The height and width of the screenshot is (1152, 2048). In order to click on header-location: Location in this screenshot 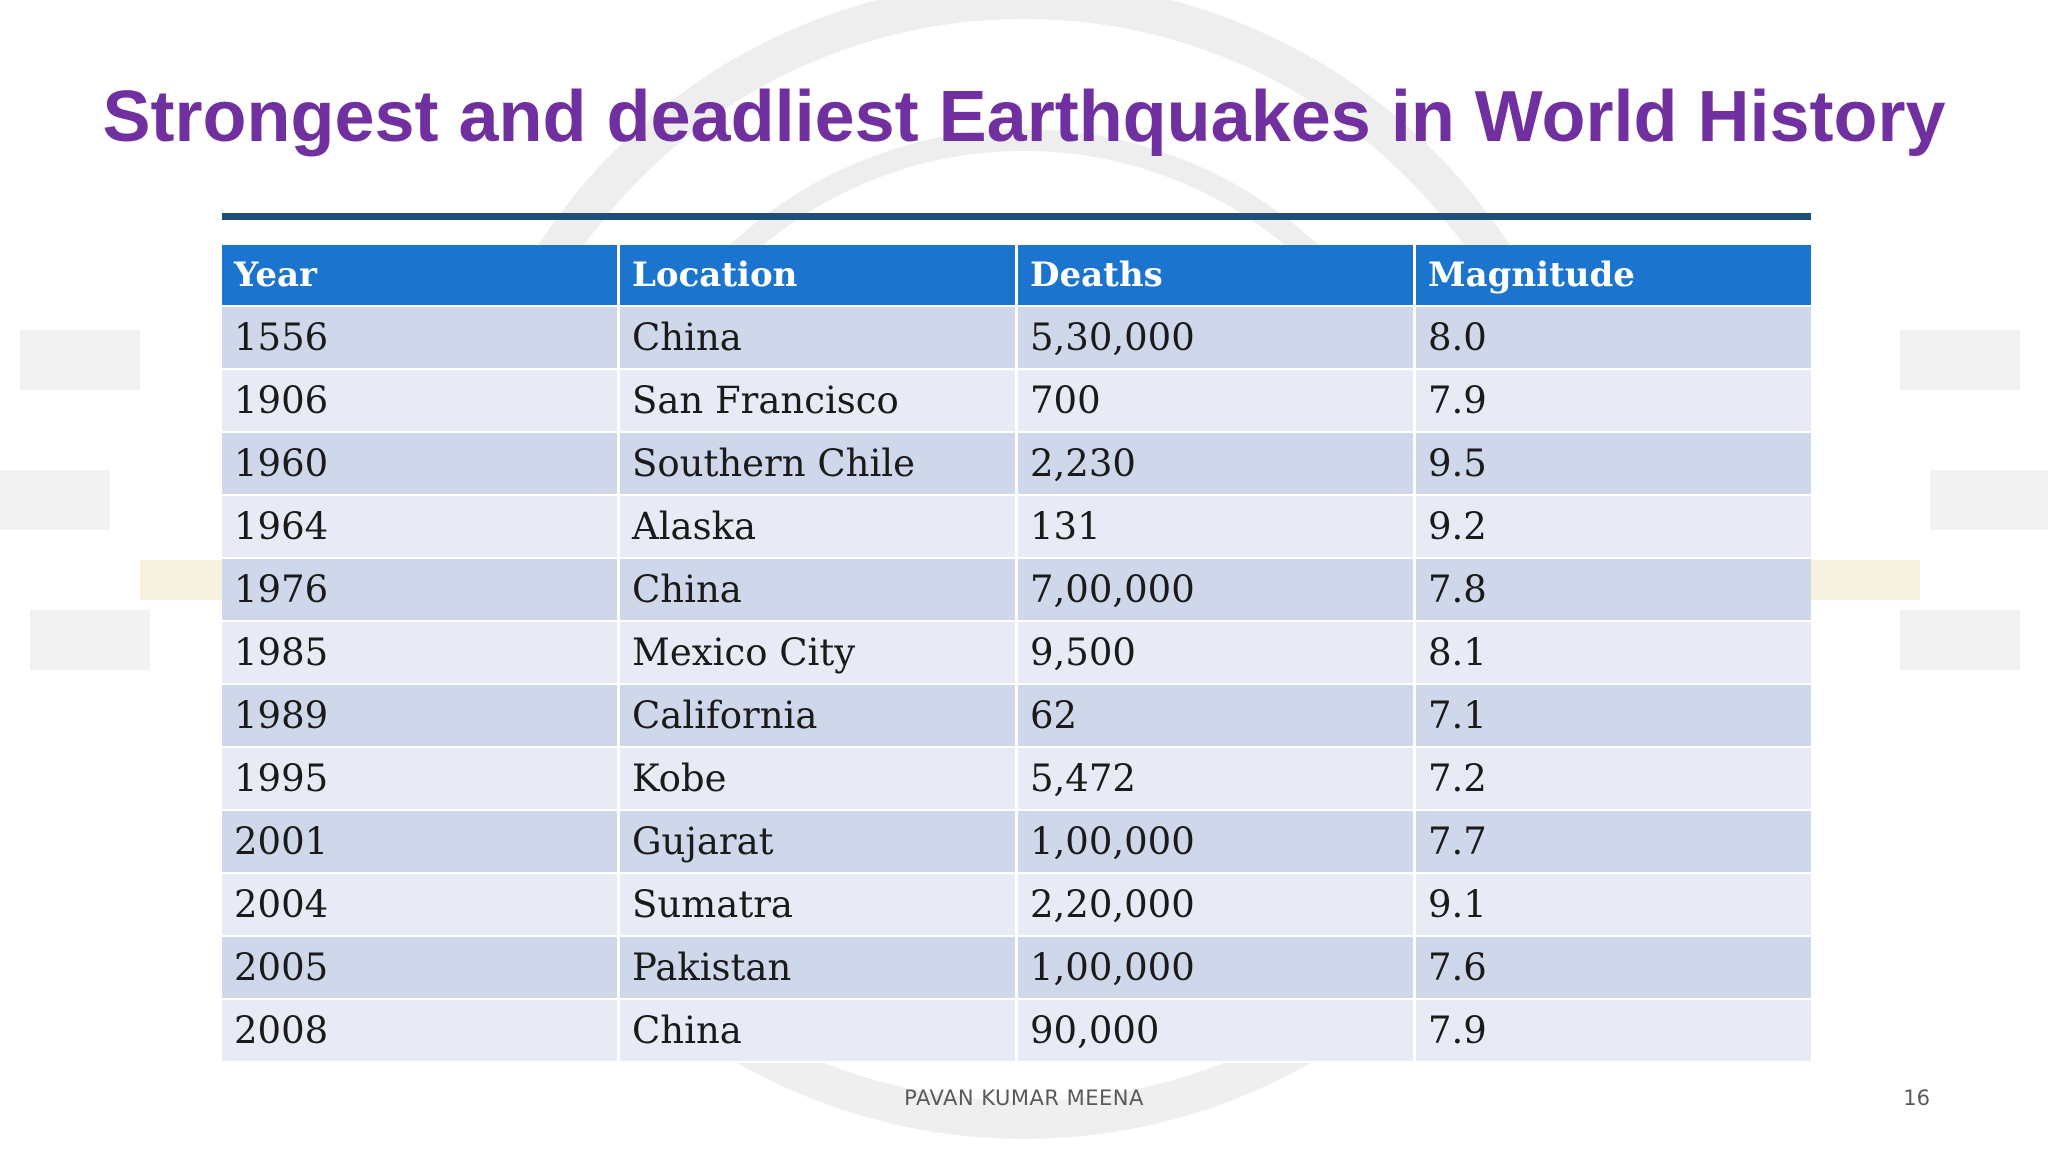, I will do `click(819, 276)`.